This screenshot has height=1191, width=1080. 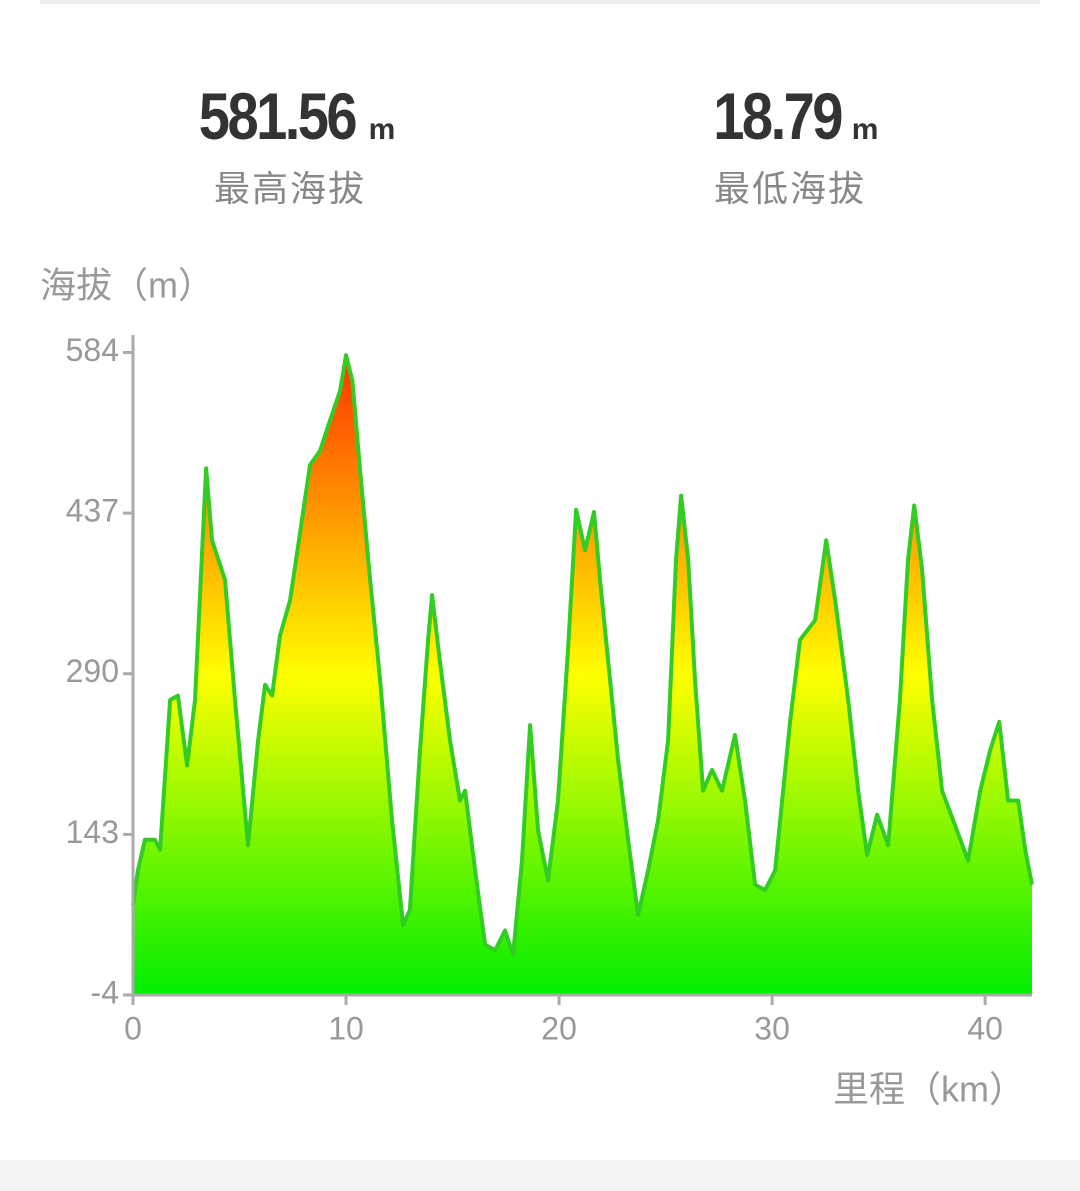 I want to click on x-tick-label: 0, so click(x=133, y=1028).